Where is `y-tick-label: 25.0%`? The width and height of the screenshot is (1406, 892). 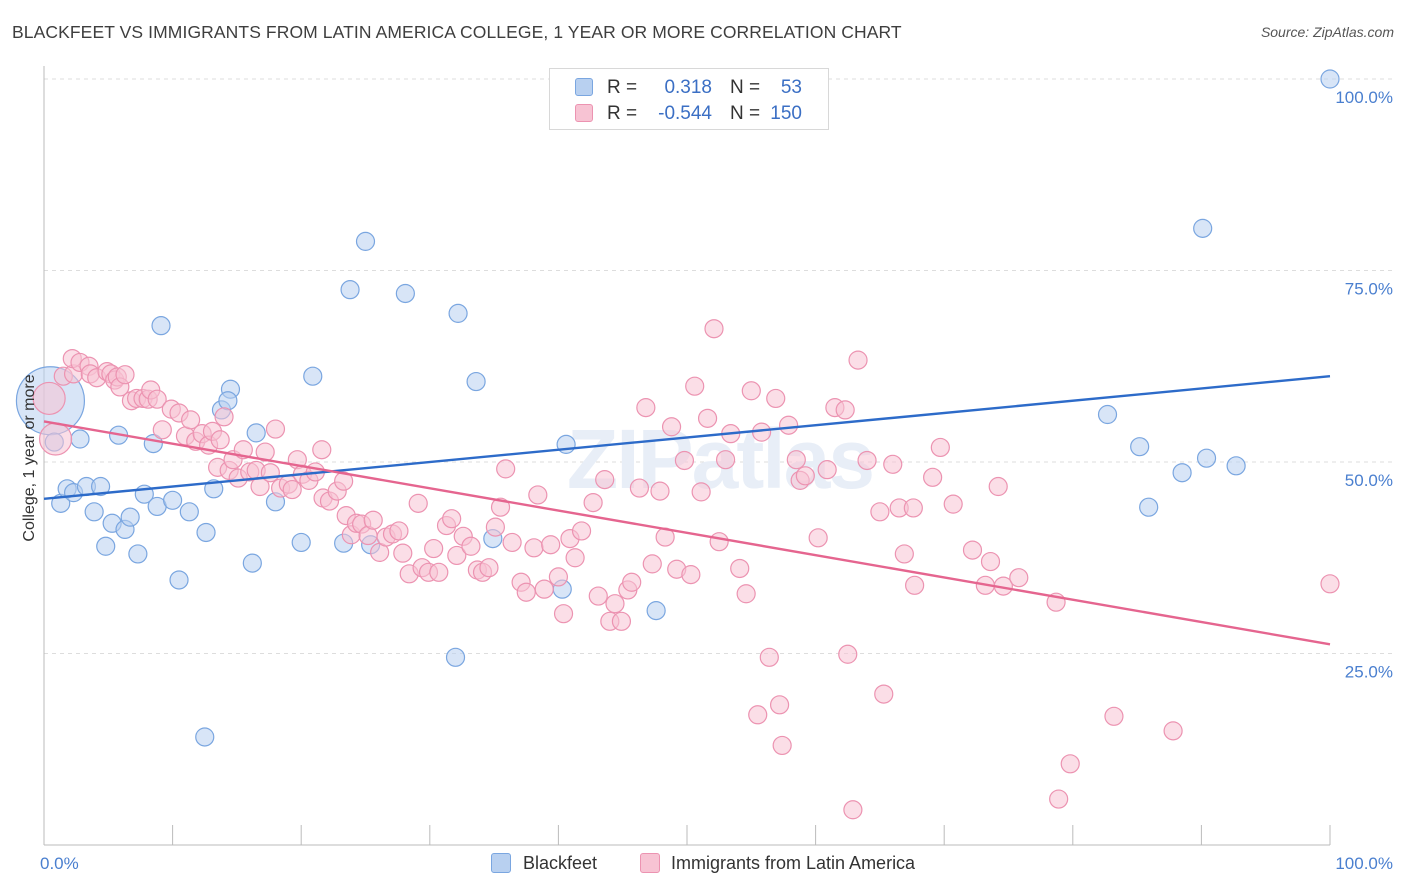 y-tick-label: 25.0% is located at coordinates (1369, 672).